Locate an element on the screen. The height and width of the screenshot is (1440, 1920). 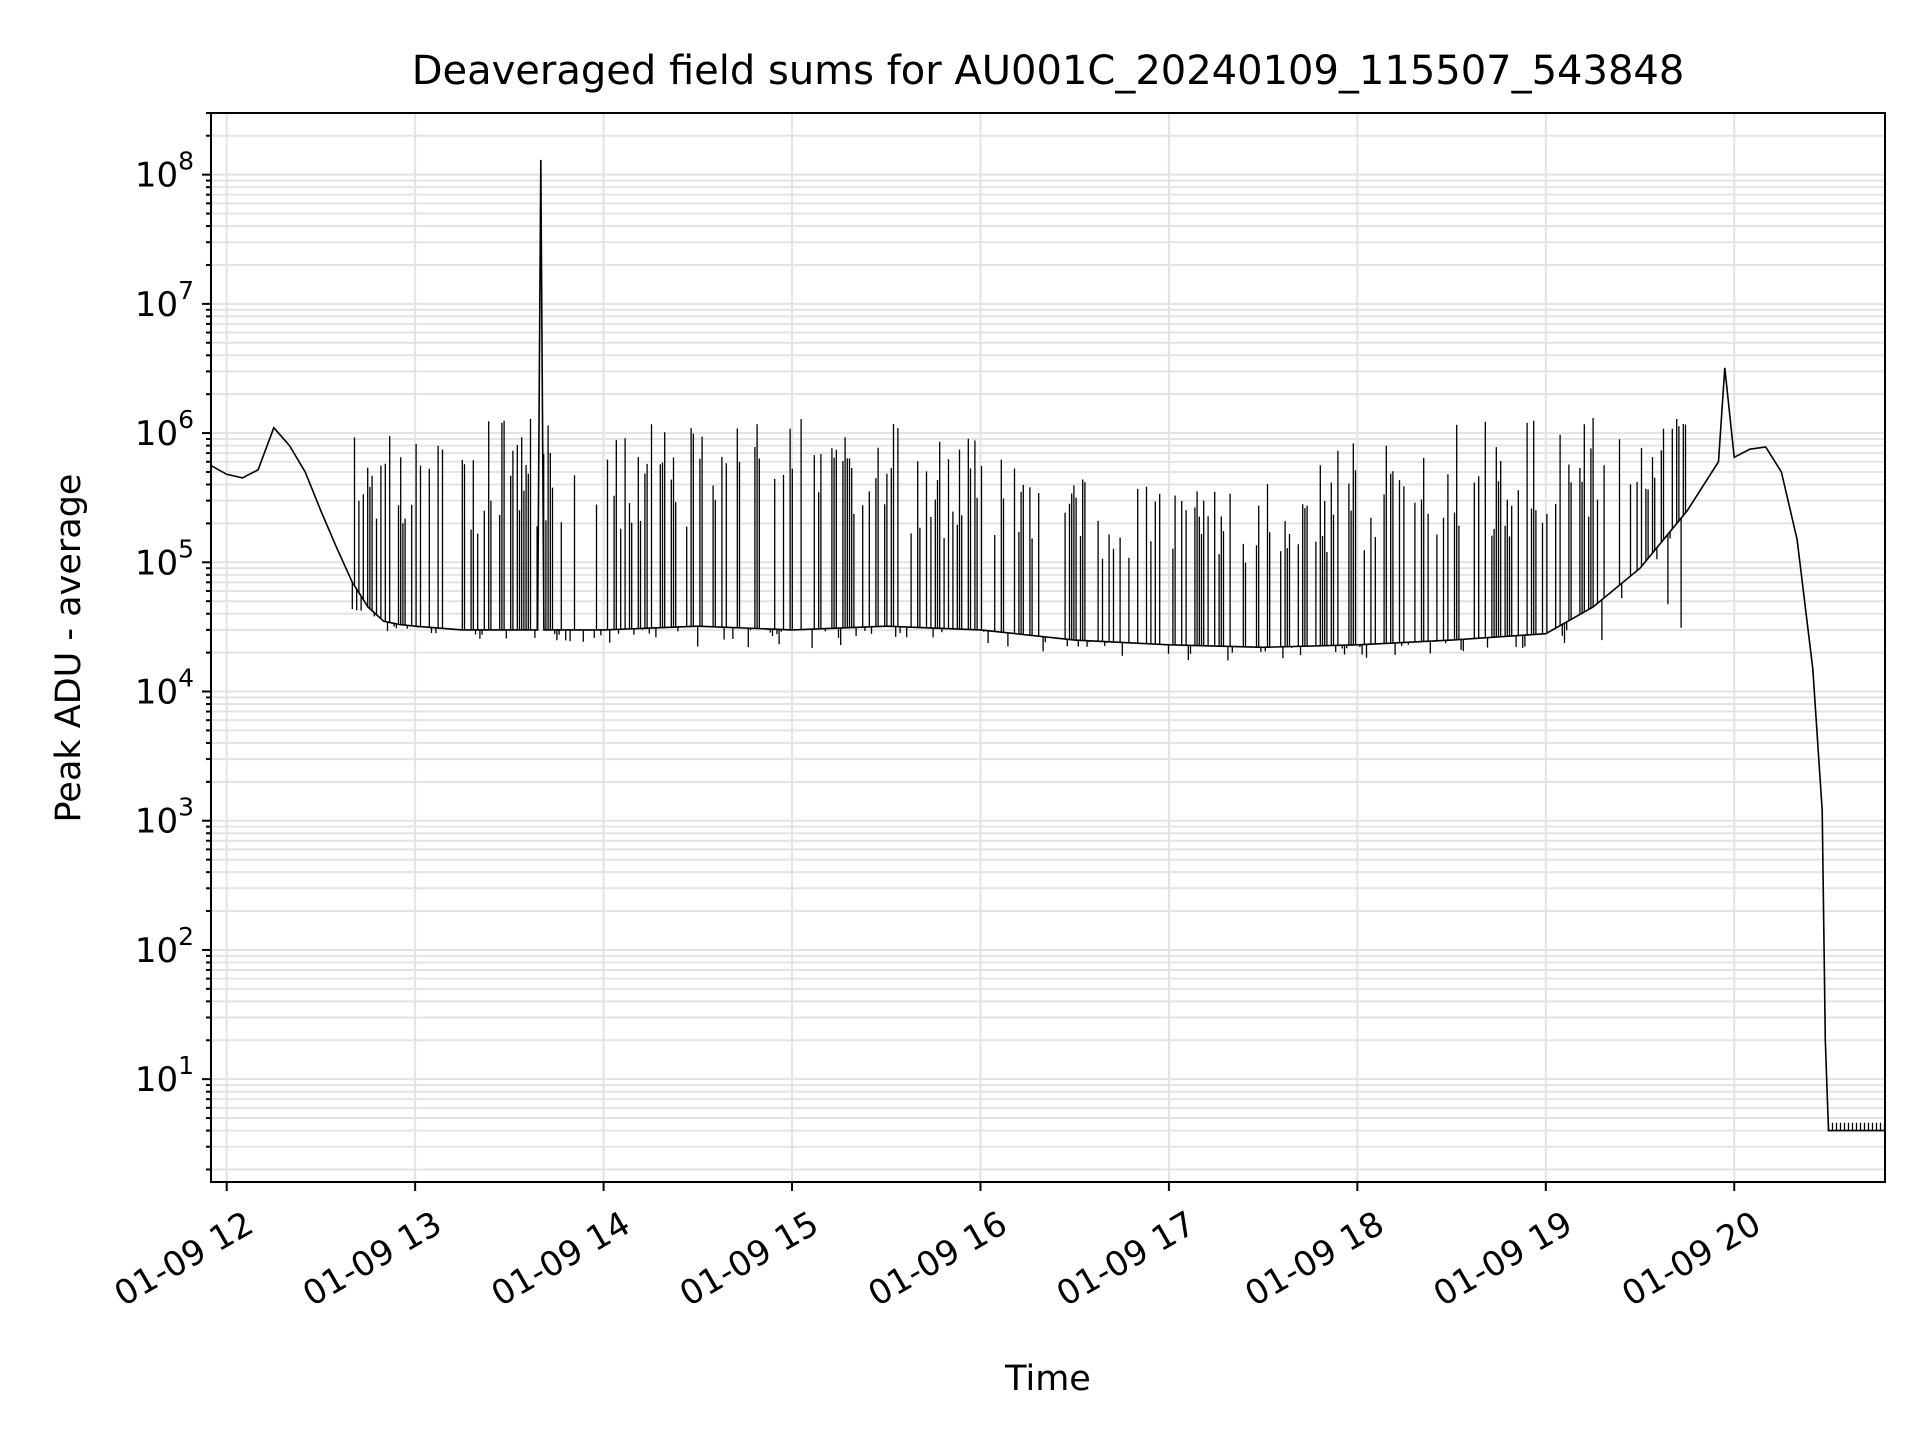
y-tick-label: 10³ is located at coordinates (164, 817).